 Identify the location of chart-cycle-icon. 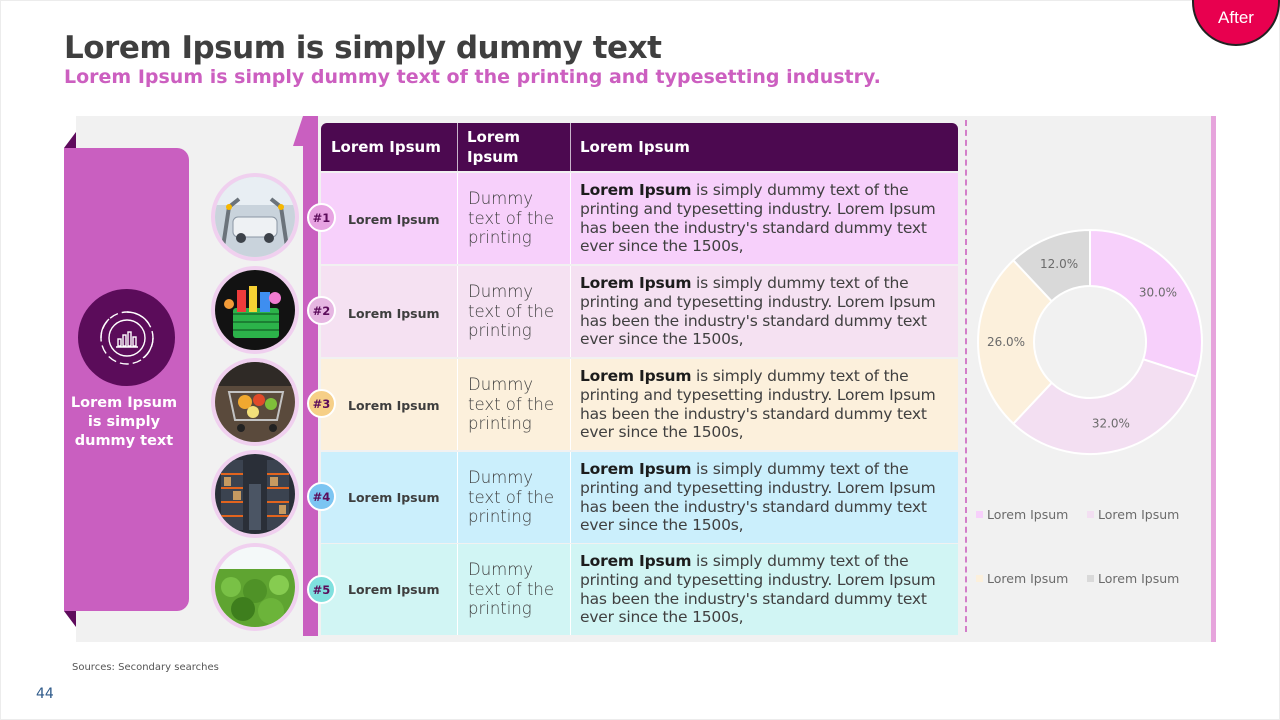
(126, 337).